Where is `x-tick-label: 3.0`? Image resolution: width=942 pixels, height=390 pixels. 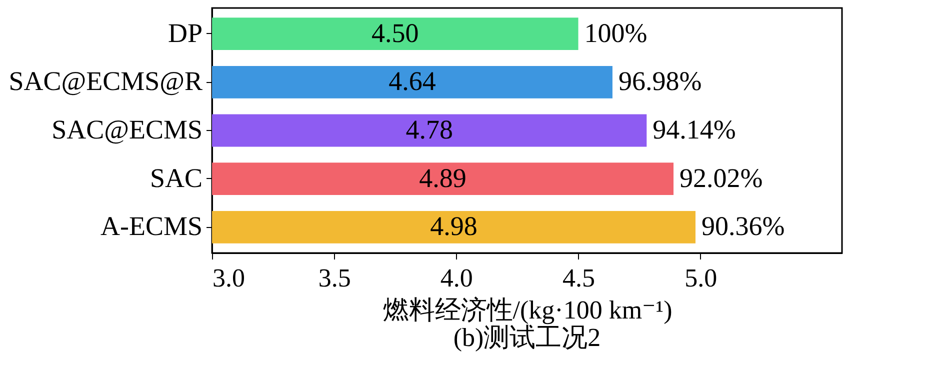
x-tick-label: 3.0 is located at coordinates (228, 278).